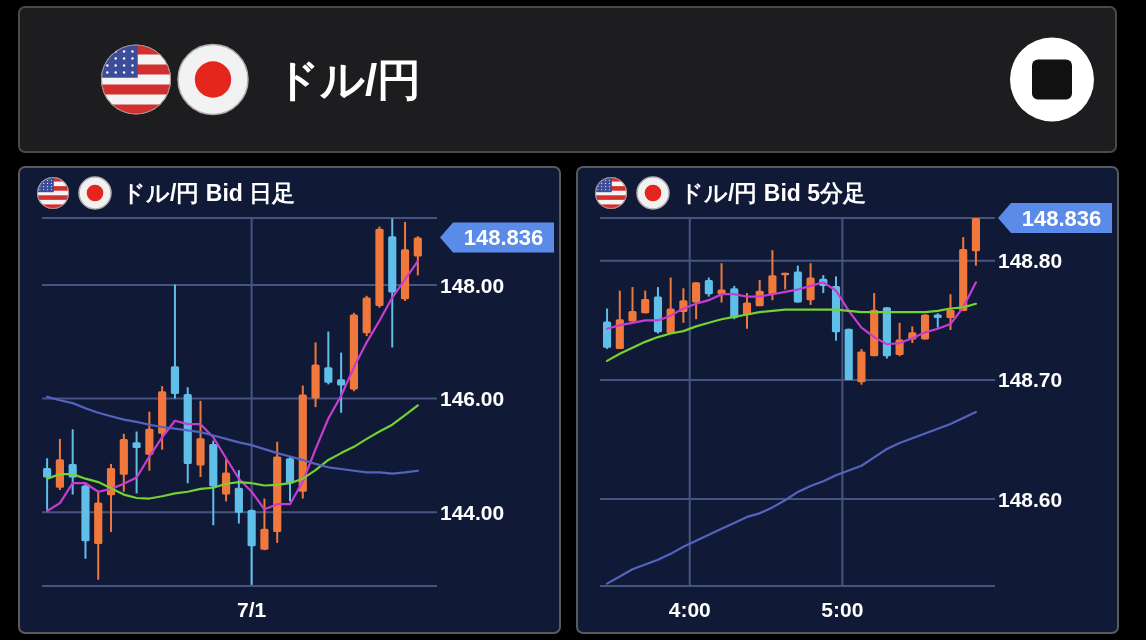 The image size is (1146, 640). I want to click on chart-title: ドル/円 Bid 5分足, so click(773, 193).